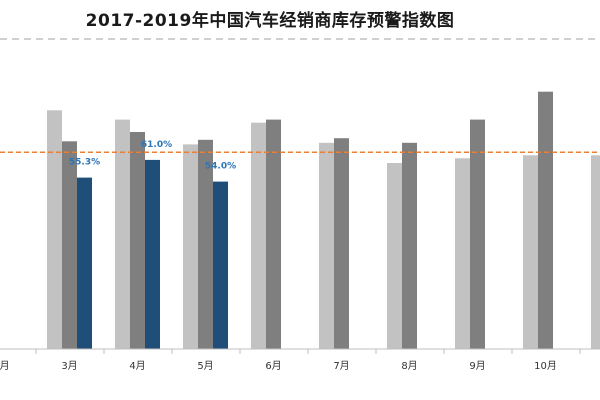 This screenshot has width=600, height=400. I want to click on x-axis-ticks: 2月3月4月5月6月7月8月9月10月11月, so click(290, 360).